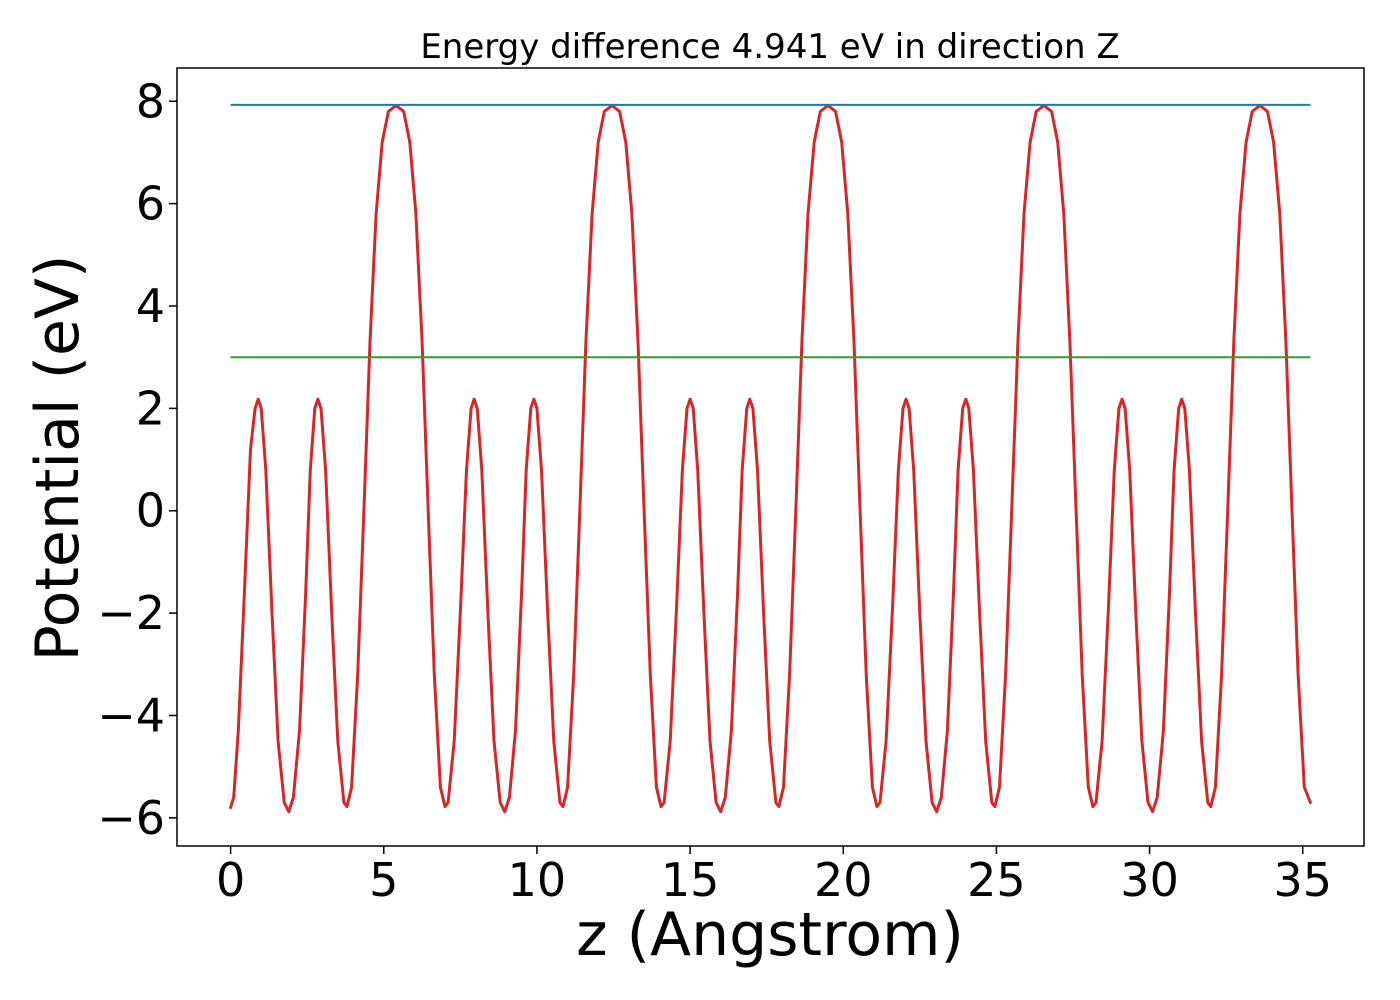  I want to click on x-tick-label-10: 10, so click(537, 880).